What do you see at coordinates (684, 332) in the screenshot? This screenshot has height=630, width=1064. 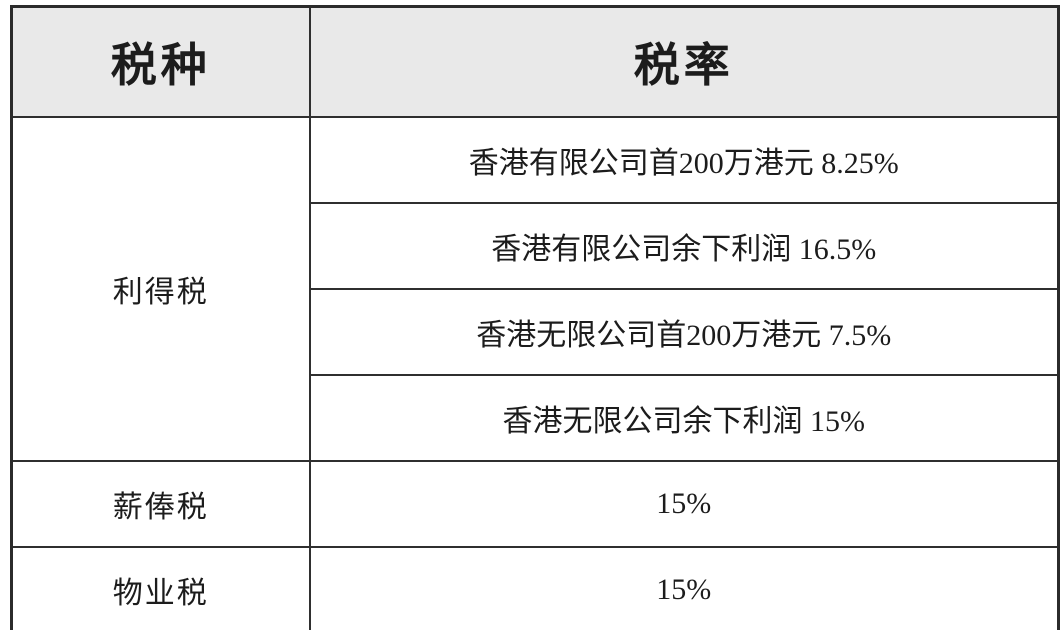 I see `cell-rate-unlimited-first-2m: 香港无限公司首200万港元 7.5%` at bounding box center [684, 332].